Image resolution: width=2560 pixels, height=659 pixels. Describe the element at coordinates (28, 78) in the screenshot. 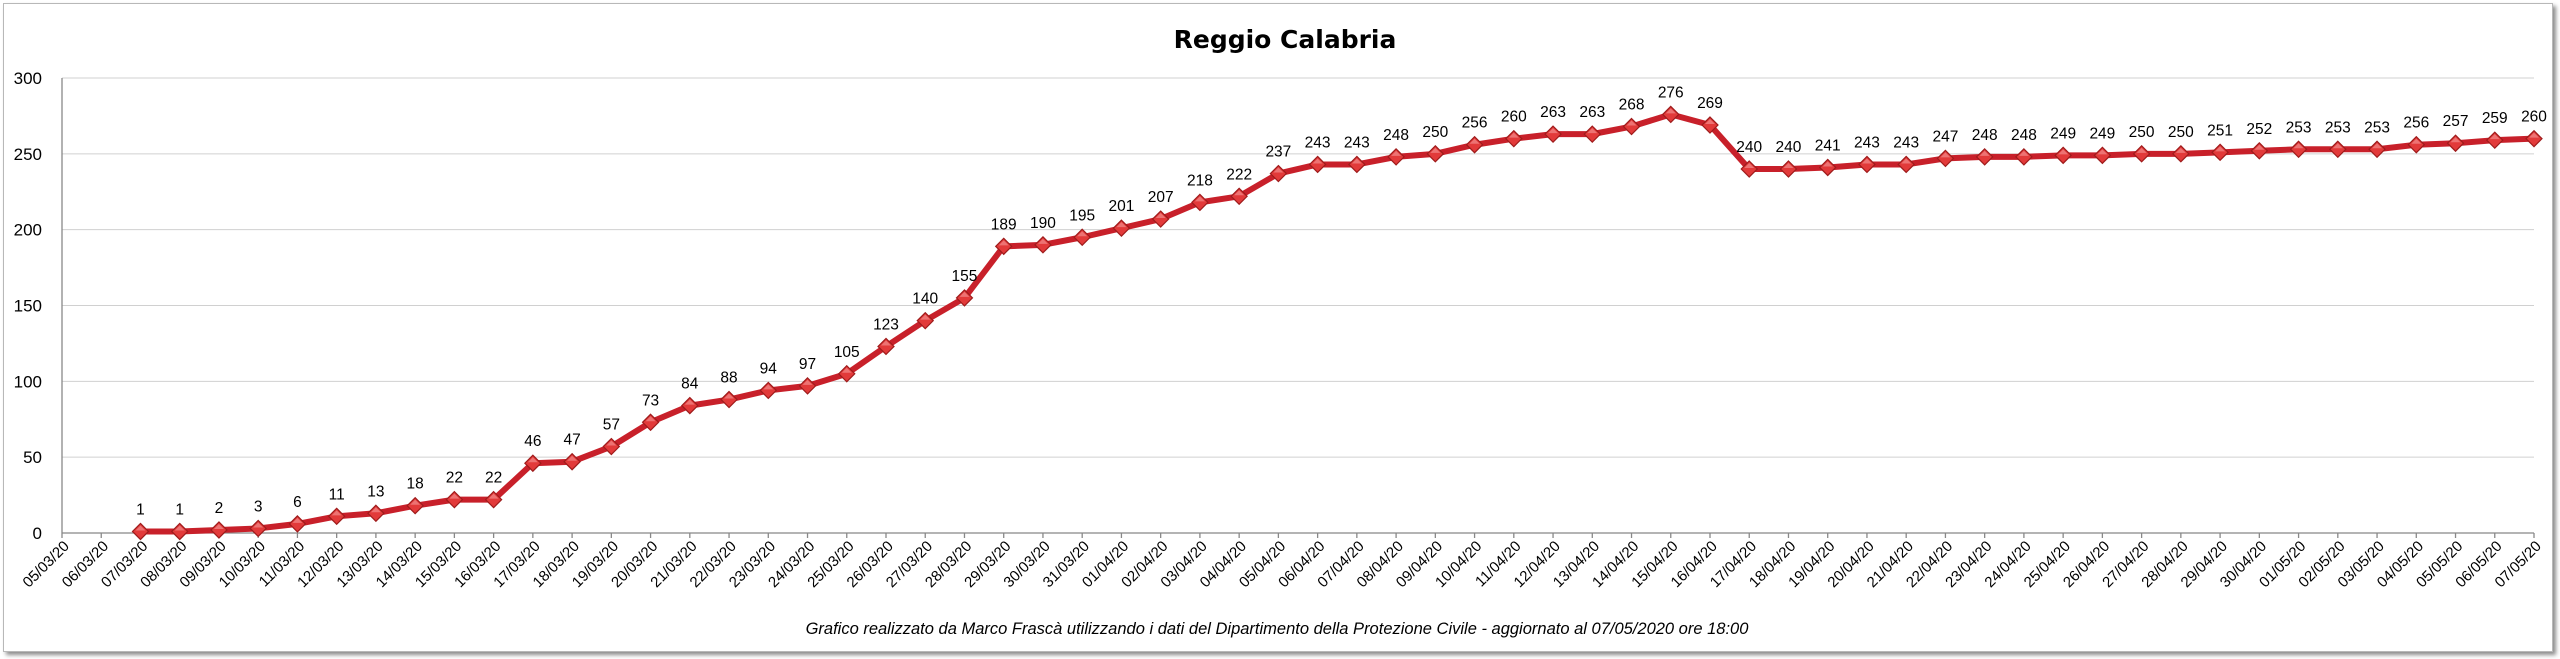

I see `y-tick-label: 300` at that location.